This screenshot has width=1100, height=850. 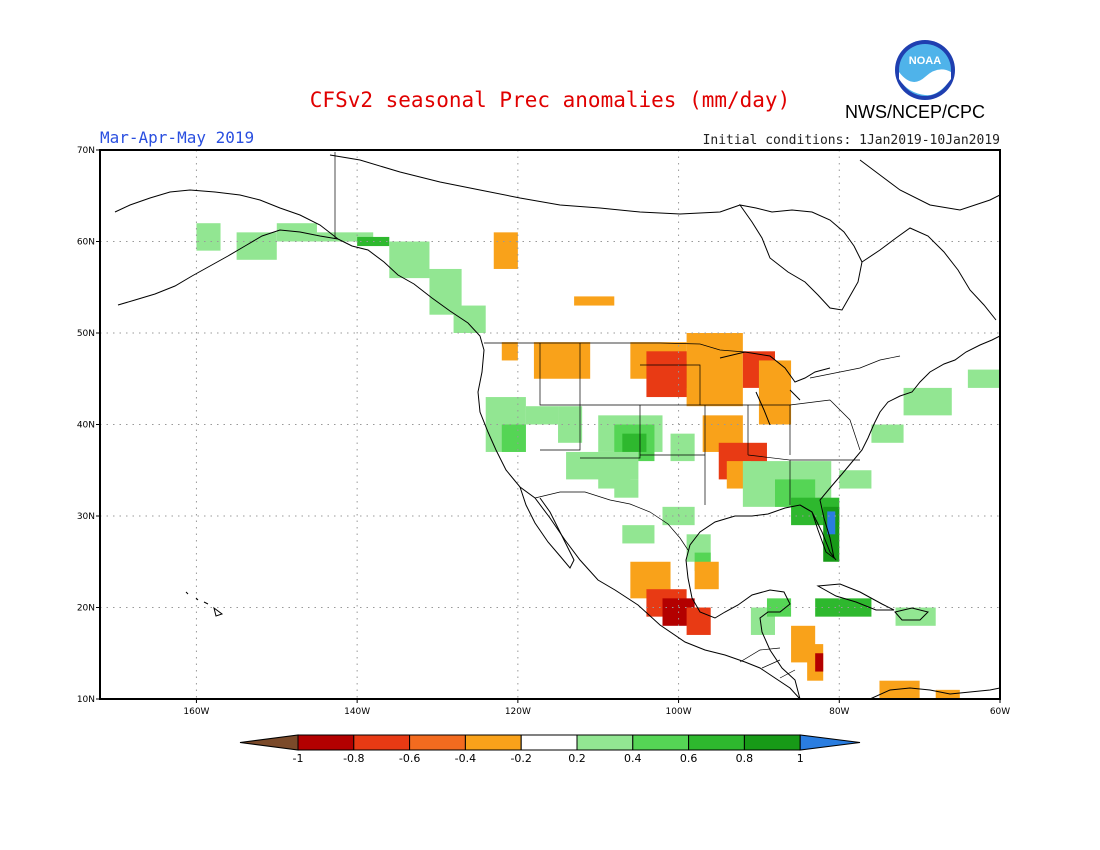 I want to click on coastline-arctic, so click(x=535, y=184).